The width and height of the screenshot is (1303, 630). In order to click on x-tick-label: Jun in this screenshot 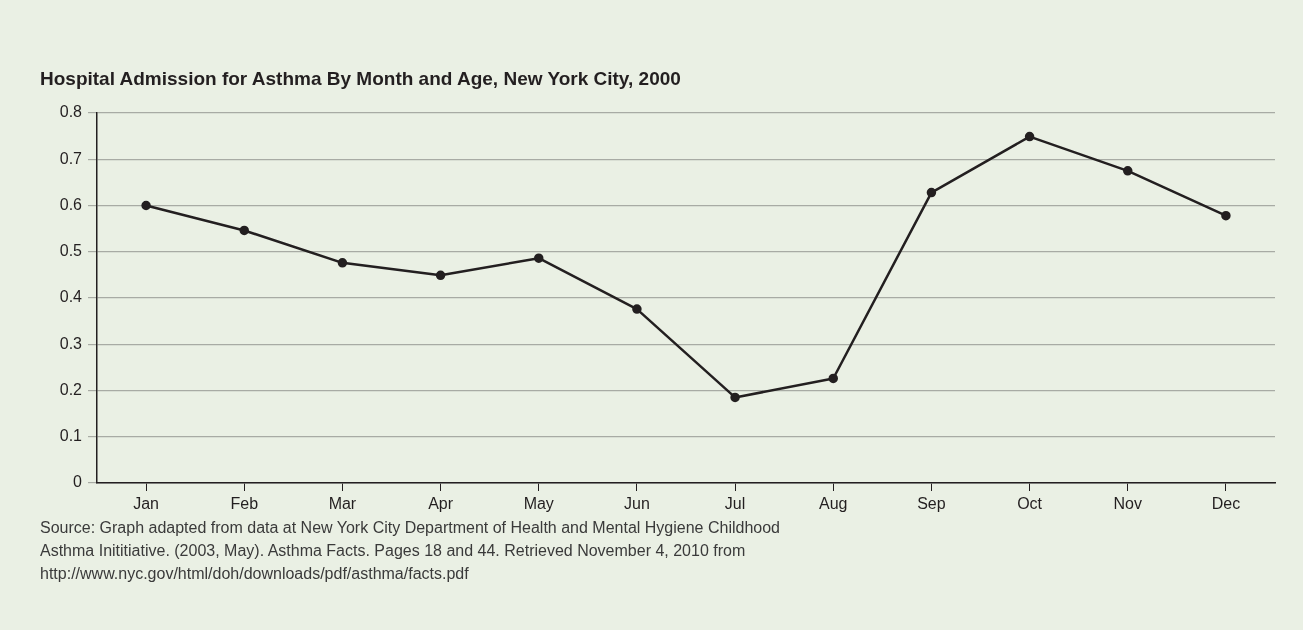, I will do `click(637, 504)`.